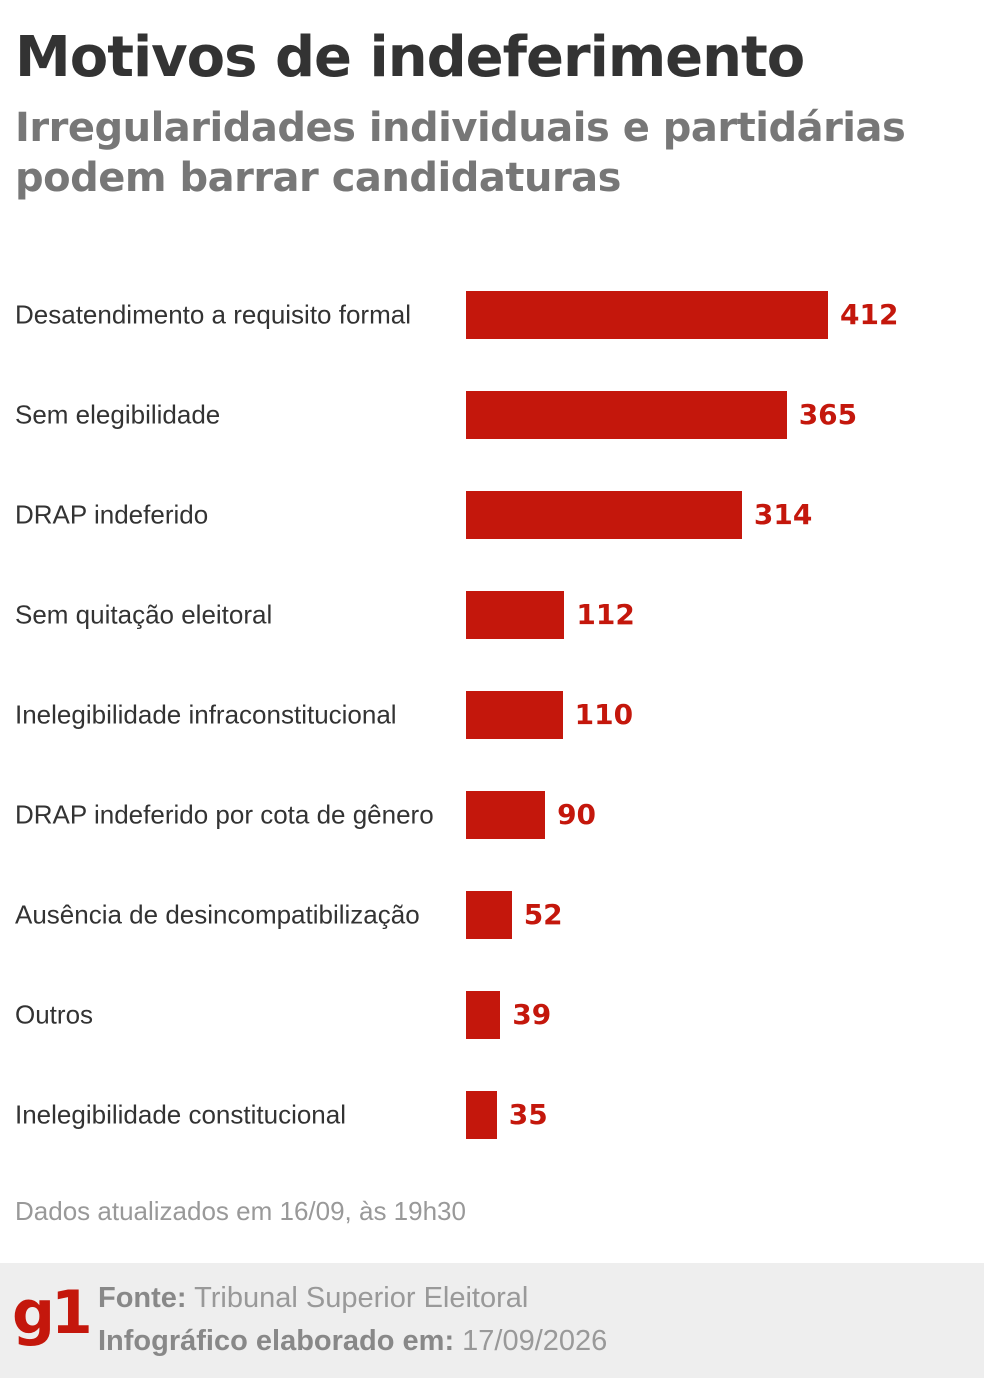 The height and width of the screenshot is (1378, 984). I want to click on update-note: Dados atualizados em 16/09, às 19h30, so click(240, 1211).